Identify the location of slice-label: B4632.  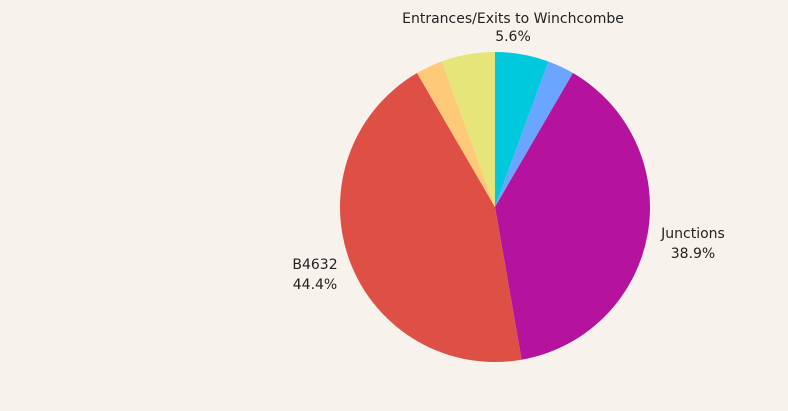
(314, 265).